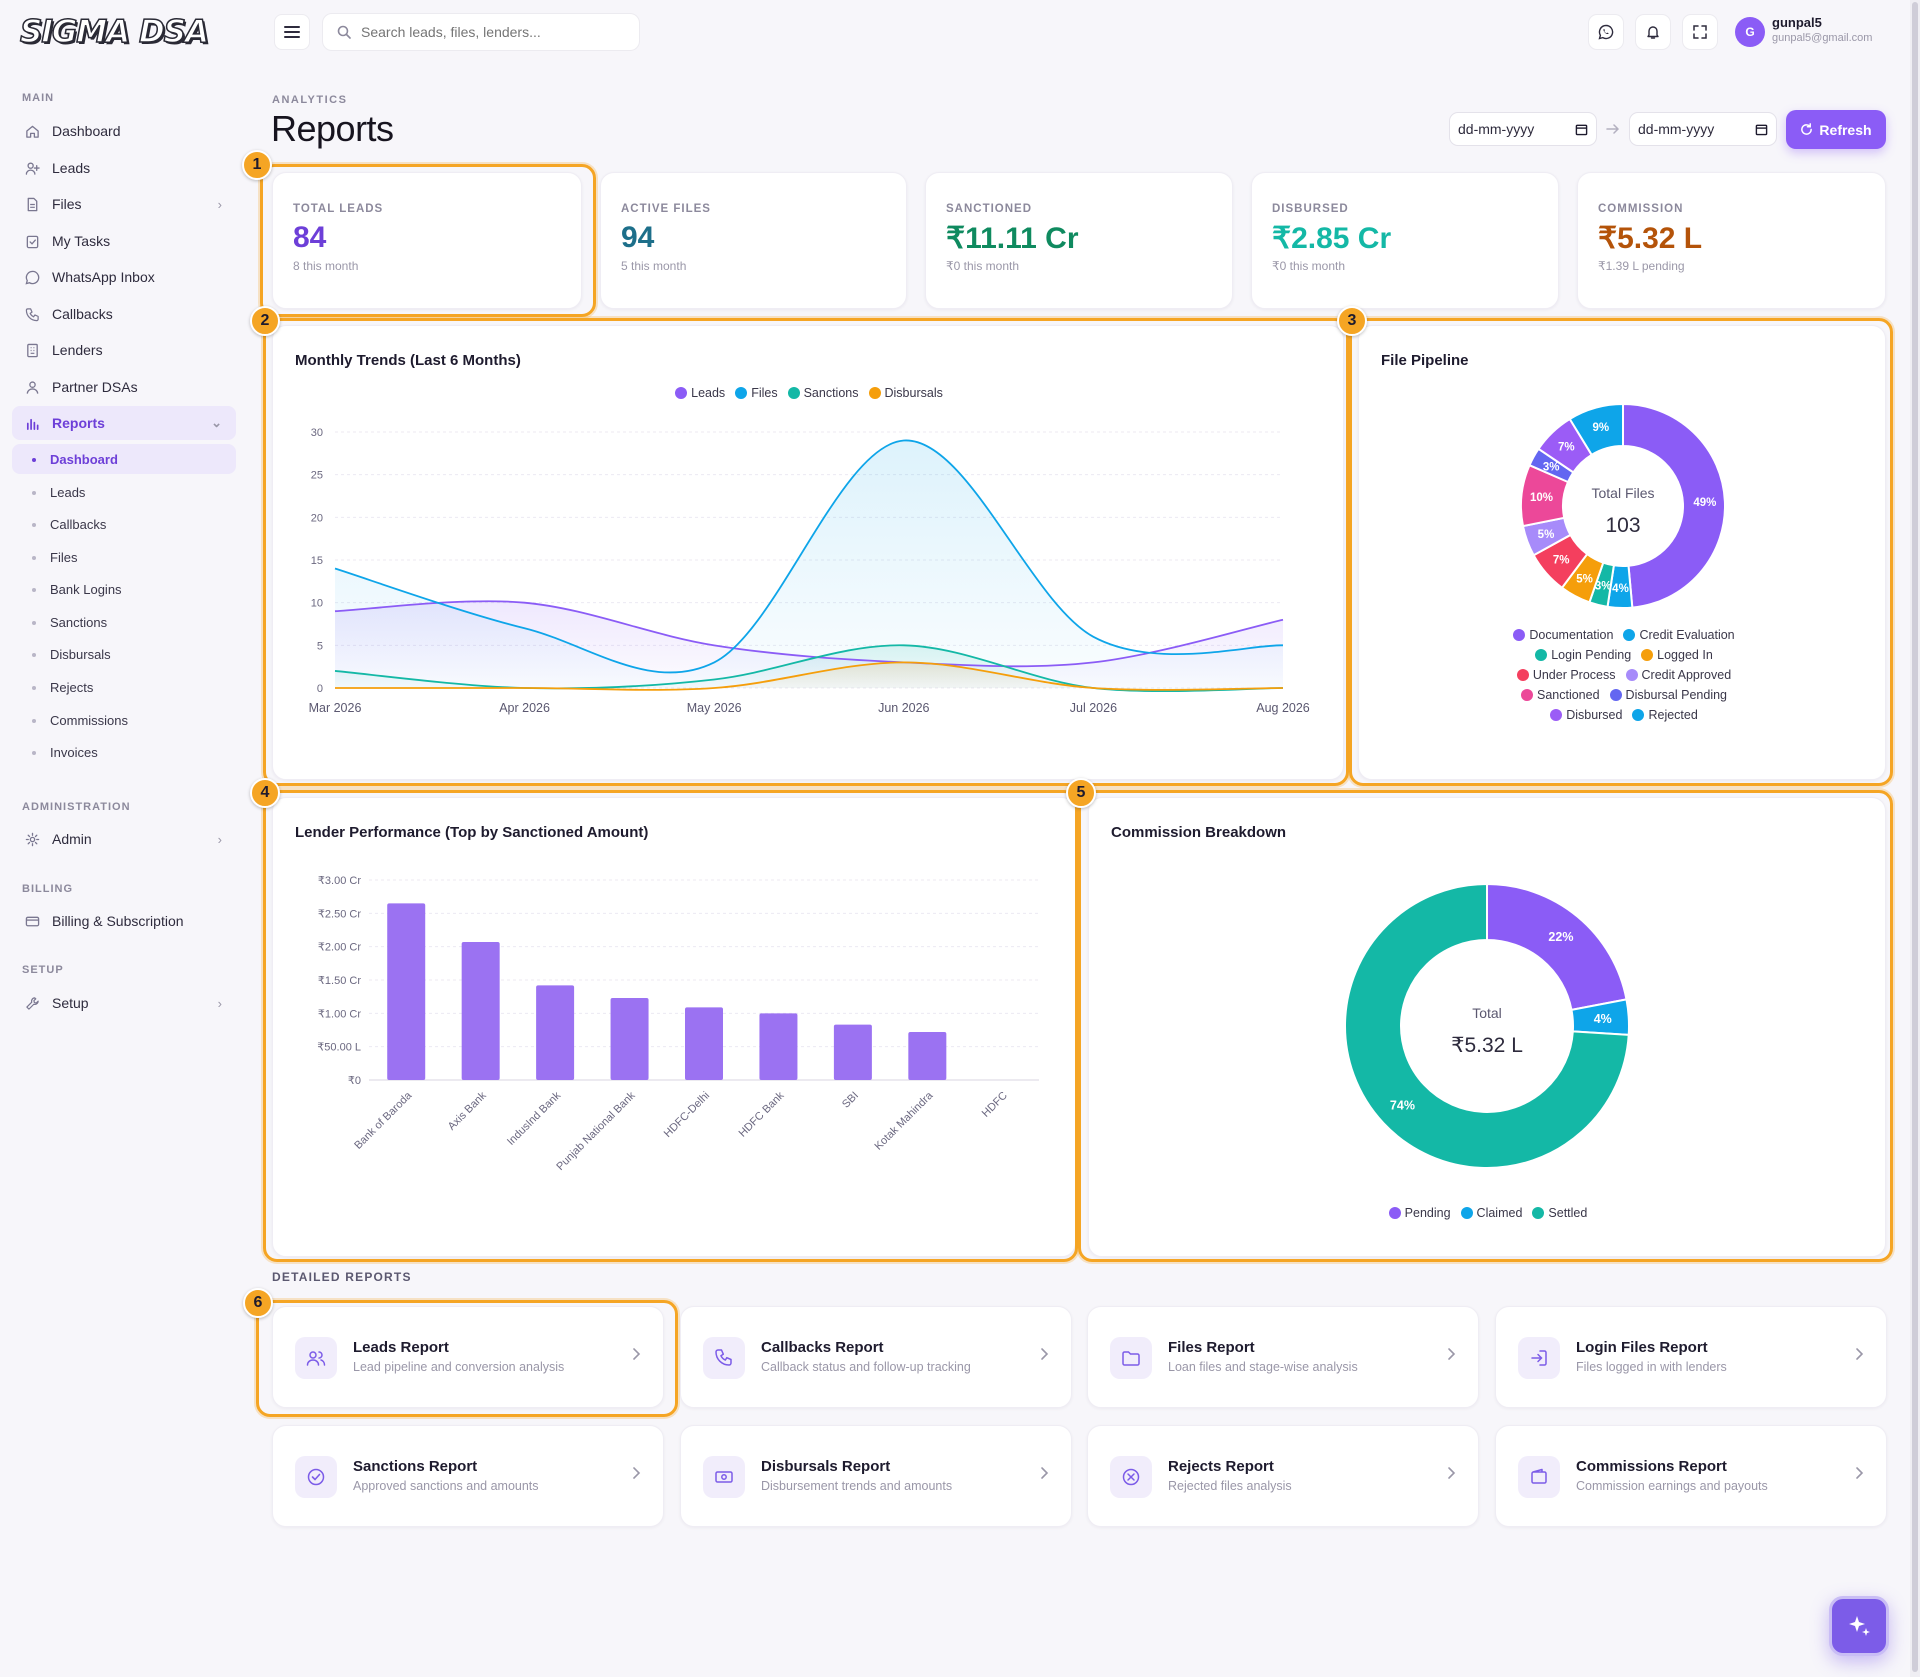 The image size is (1920, 1677). Describe the element at coordinates (310, 100) in the screenshot. I see `breadcrumb: ANALYTICS` at that location.